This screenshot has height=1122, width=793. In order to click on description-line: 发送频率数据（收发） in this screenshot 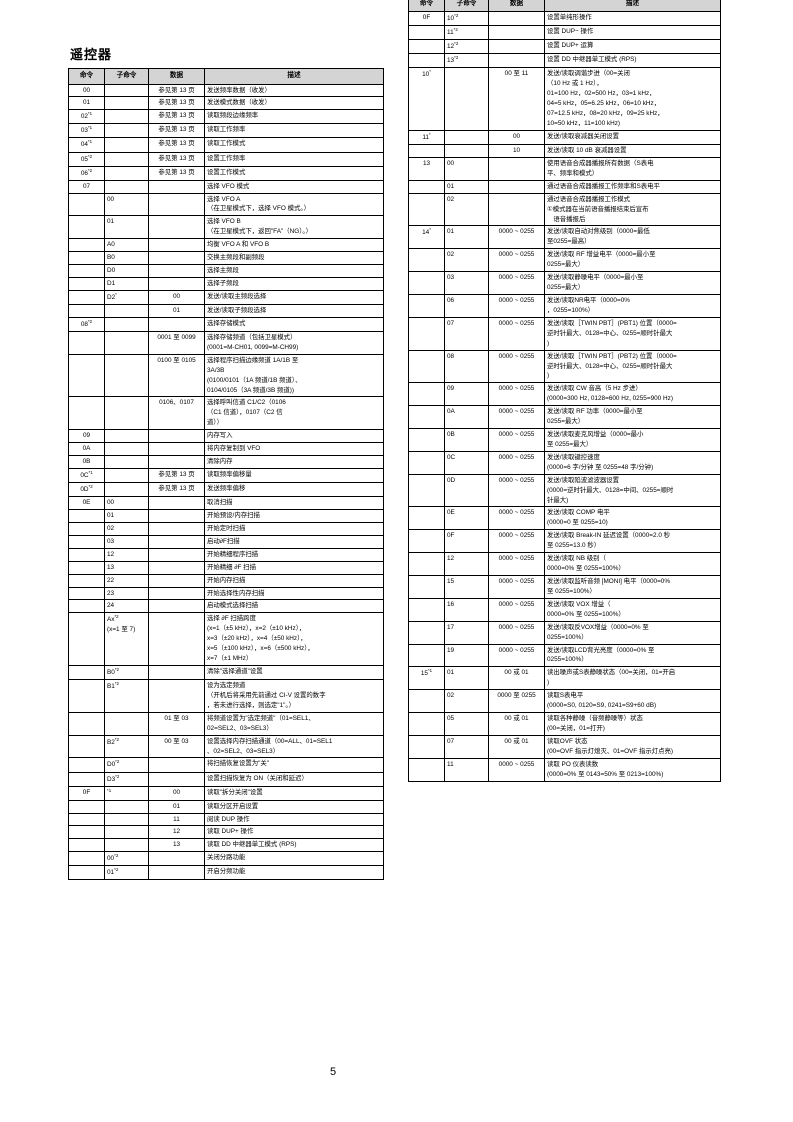, I will do `click(239, 90)`.